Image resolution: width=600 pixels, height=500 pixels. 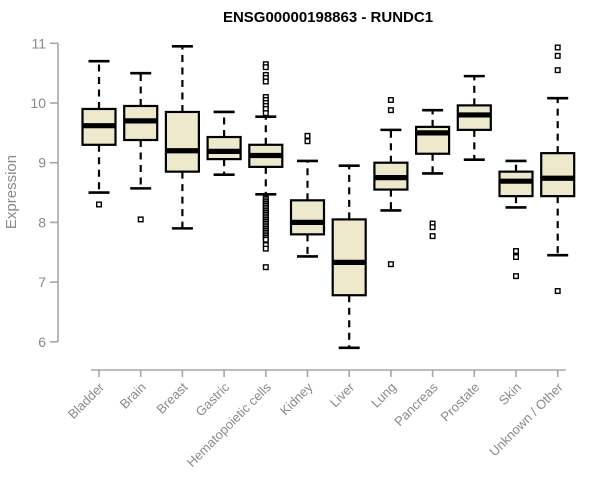 What do you see at coordinates (416, 404) in the screenshot?
I see `x-tick-label-pancreas: Pancreas` at bounding box center [416, 404].